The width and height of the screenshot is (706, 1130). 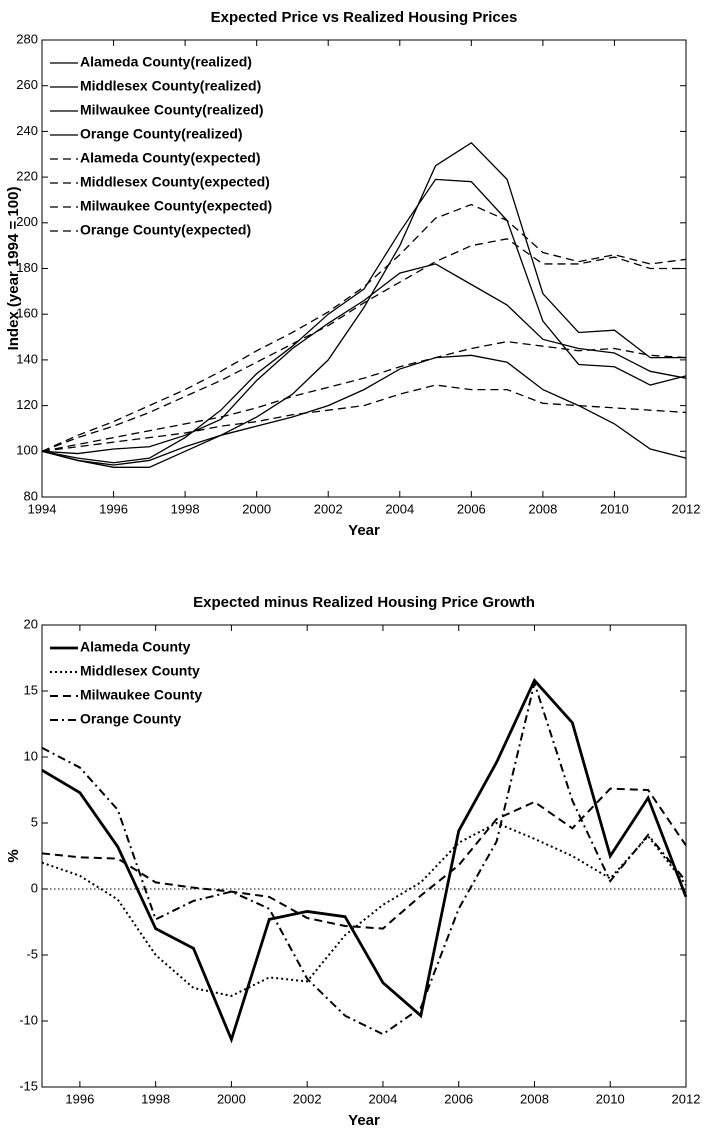 What do you see at coordinates (170, 86) in the screenshot?
I see `legend-label: Middlesex County(realized)` at bounding box center [170, 86].